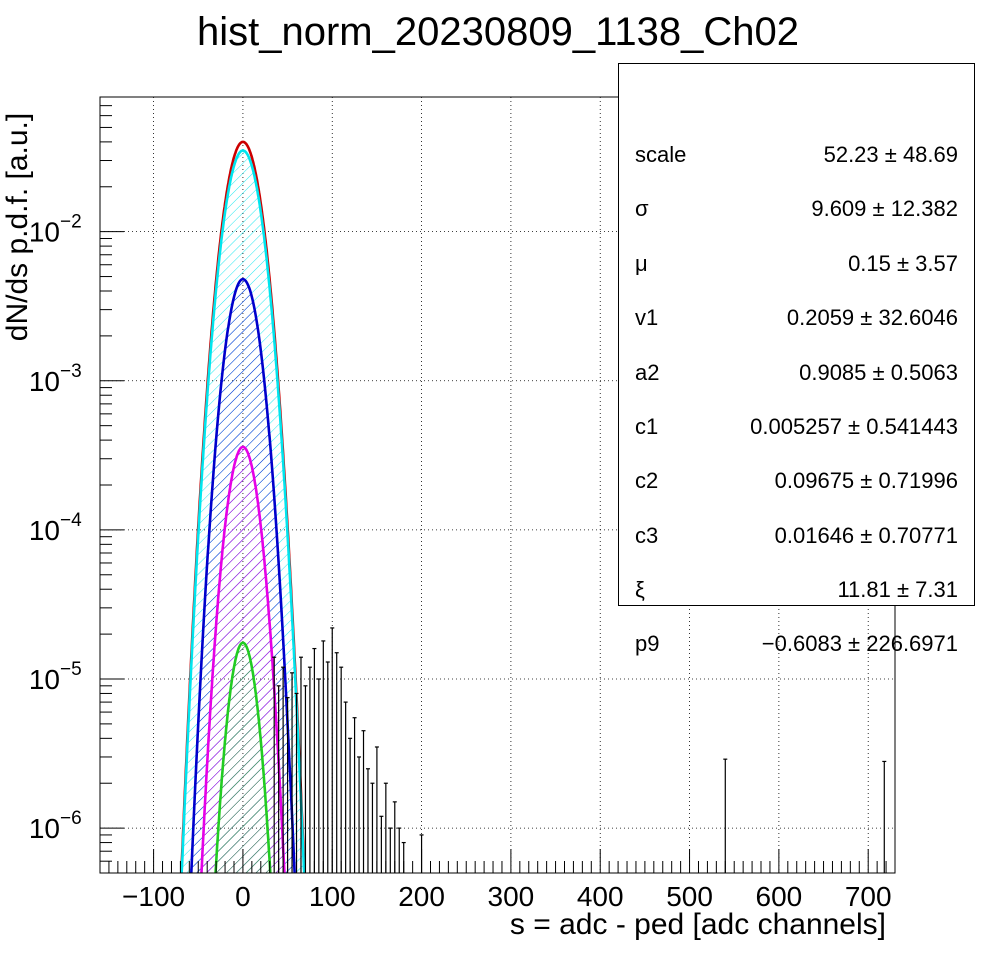  Describe the element at coordinates (647, 372) in the screenshot. I see `stat-name: a2` at that location.